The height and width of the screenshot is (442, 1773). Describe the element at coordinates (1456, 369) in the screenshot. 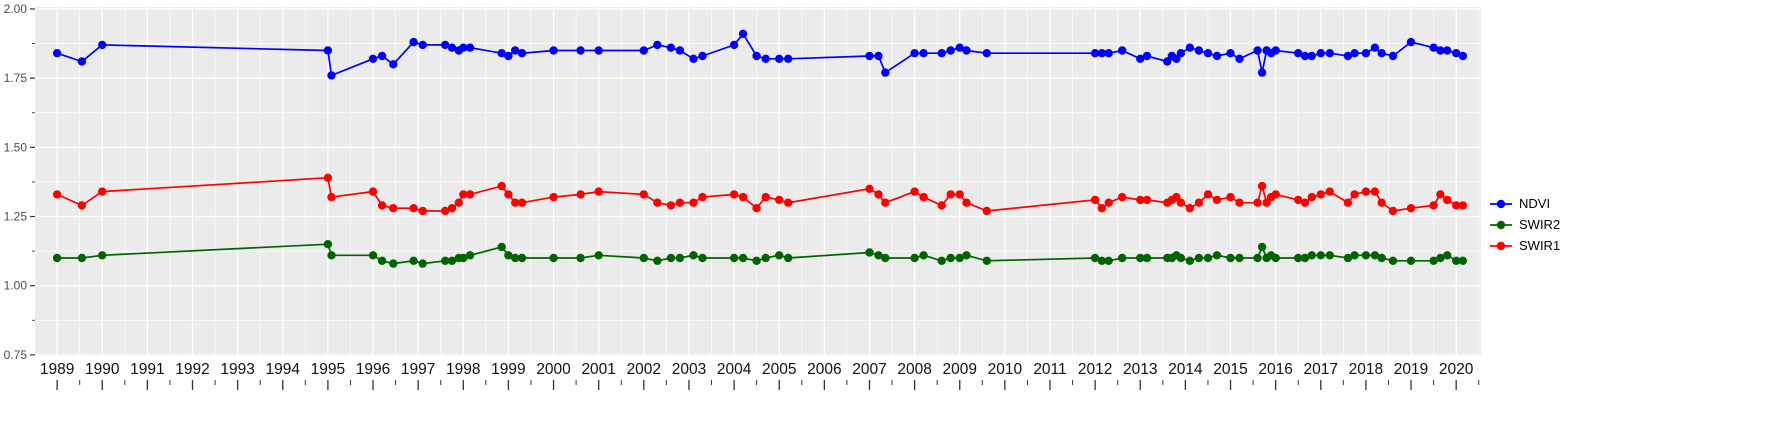

I see `x-axis-tick-label: 2020` at that location.